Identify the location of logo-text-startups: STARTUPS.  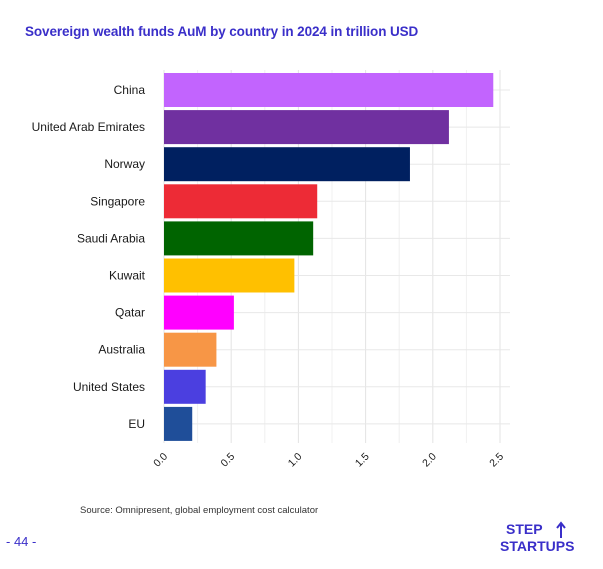
(537, 546).